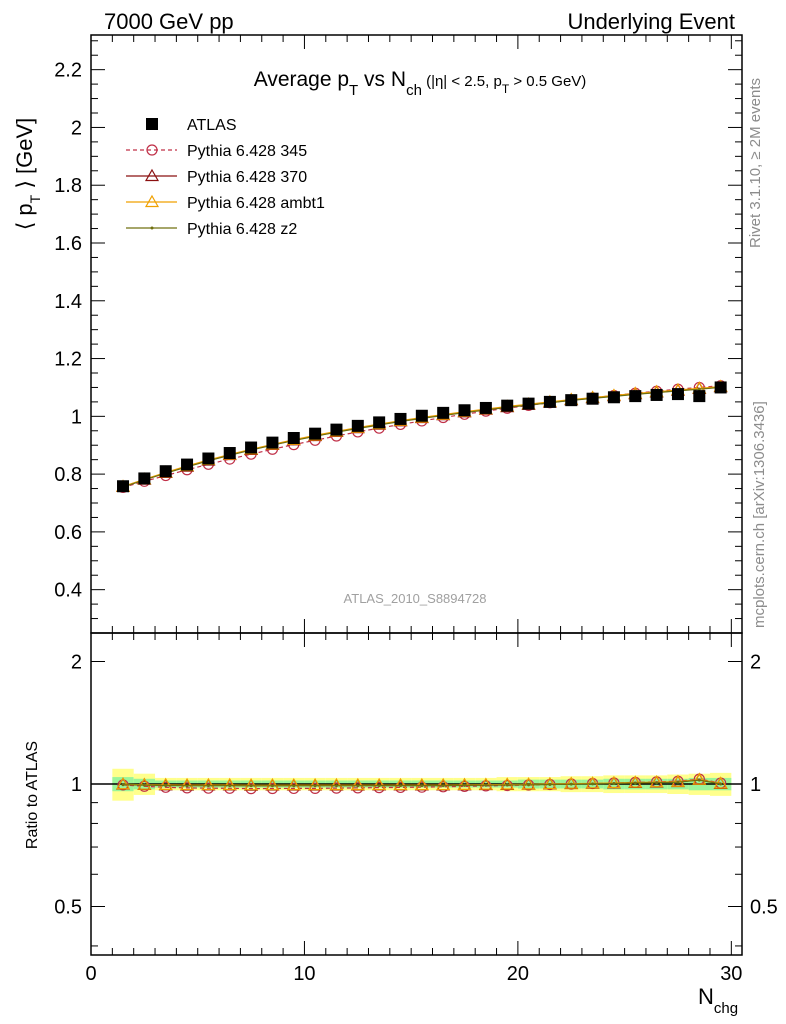 This screenshot has width=786, height=1024. Describe the element at coordinates (755, 785) in the screenshot. I see `y-tick-label-ratio-right: 1` at that location.